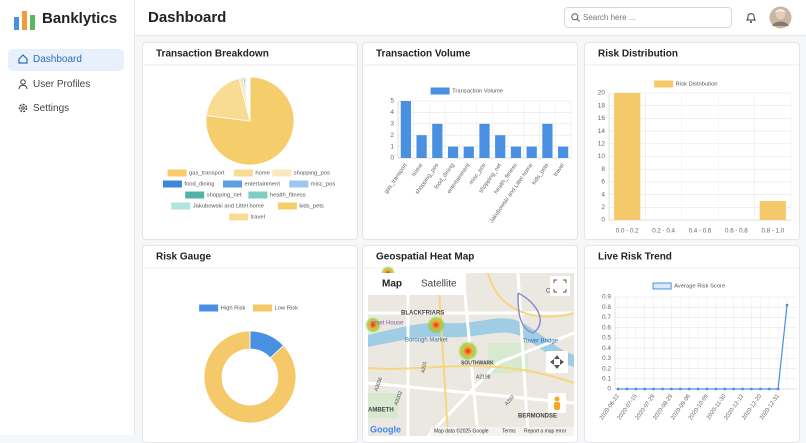 This screenshot has height=443, width=806. I want to click on x-tick-label: 0.6 - 0.8, so click(736, 231).